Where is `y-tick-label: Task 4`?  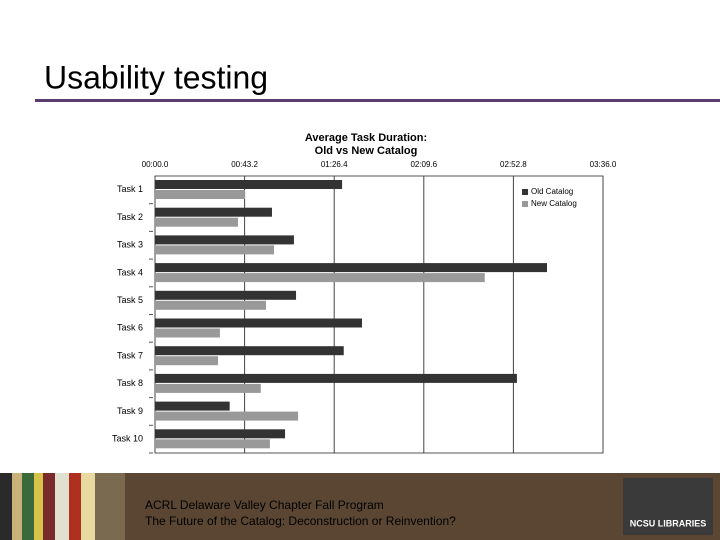
y-tick-label: Task 4 is located at coordinates (130, 272).